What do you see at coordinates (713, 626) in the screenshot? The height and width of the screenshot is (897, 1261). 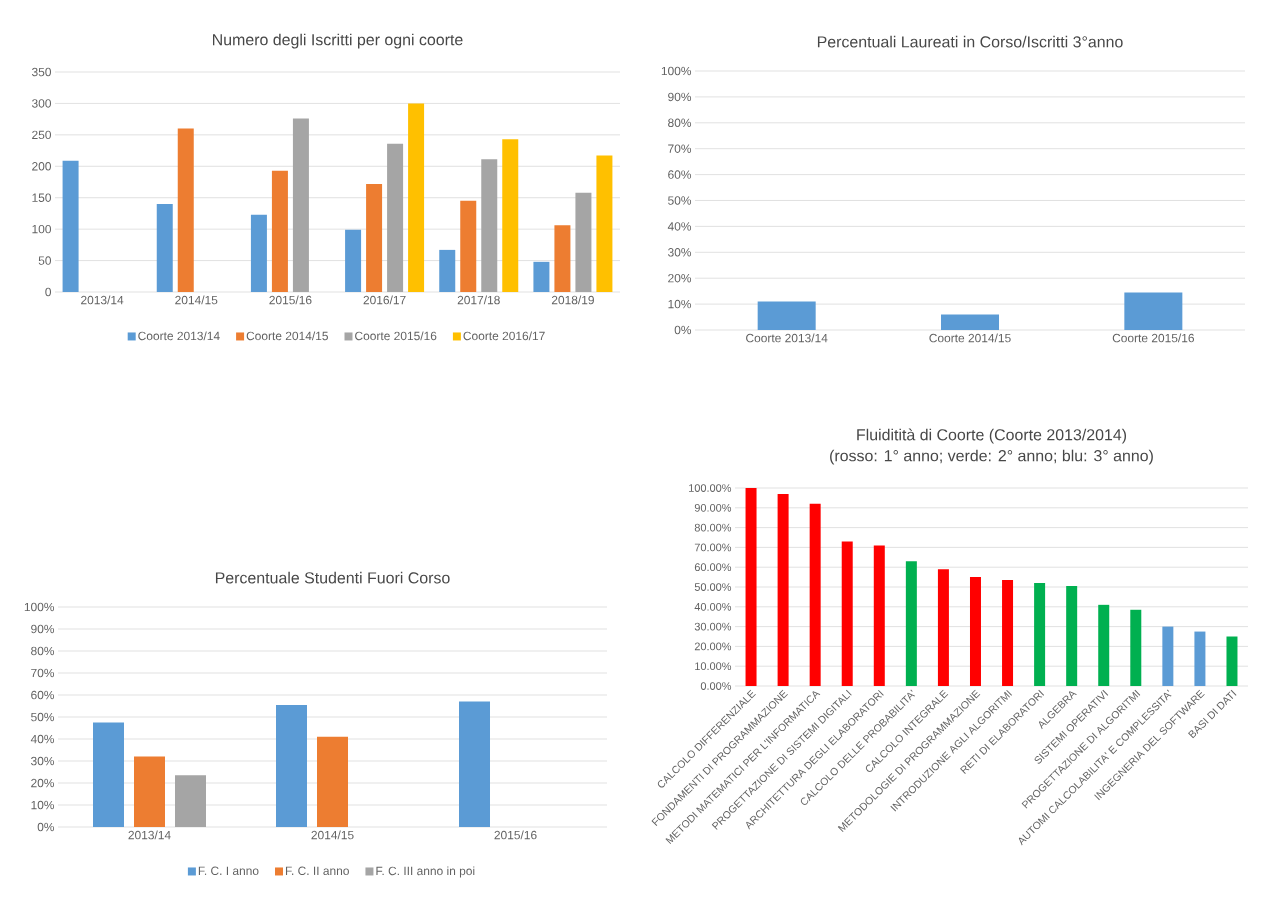 I see `y-tick-label: 30.00%` at bounding box center [713, 626].